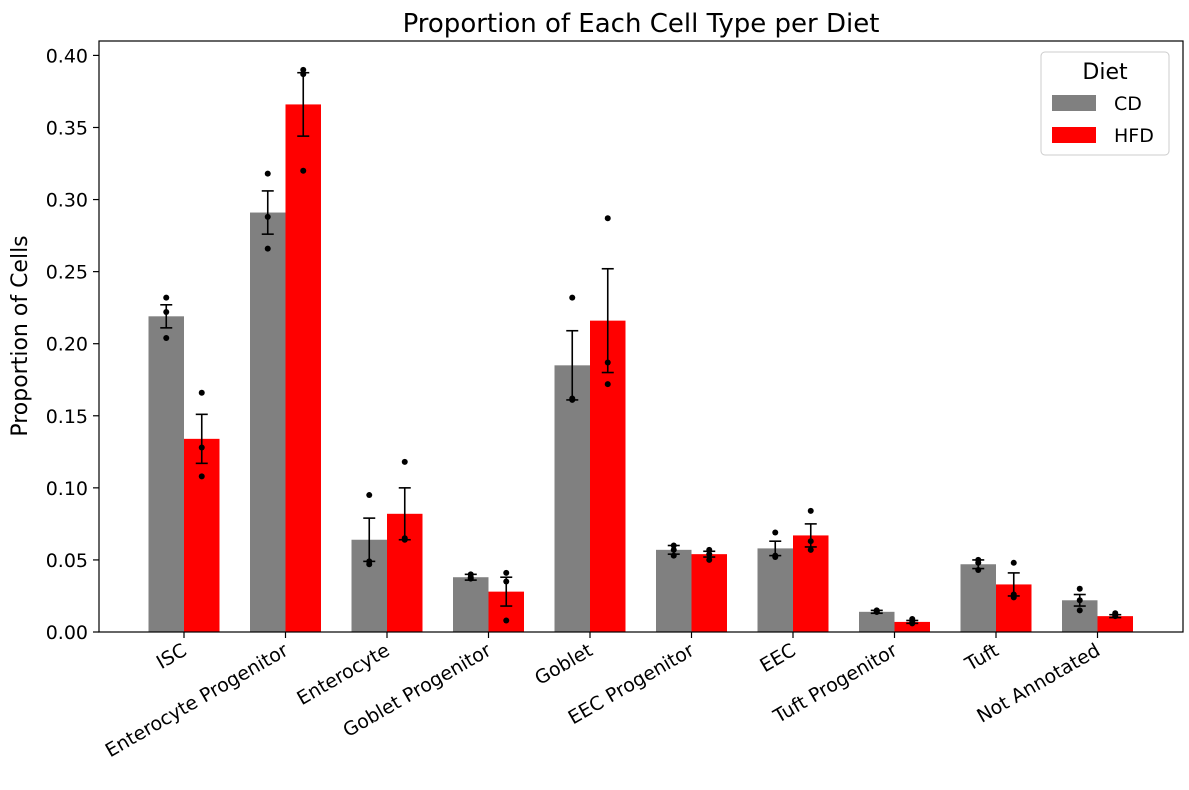 This screenshot has height=790, width=1189. What do you see at coordinates (982, 657) in the screenshot?
I see `x-tick-label-8: Tuft` at bounding box center [982, 657].